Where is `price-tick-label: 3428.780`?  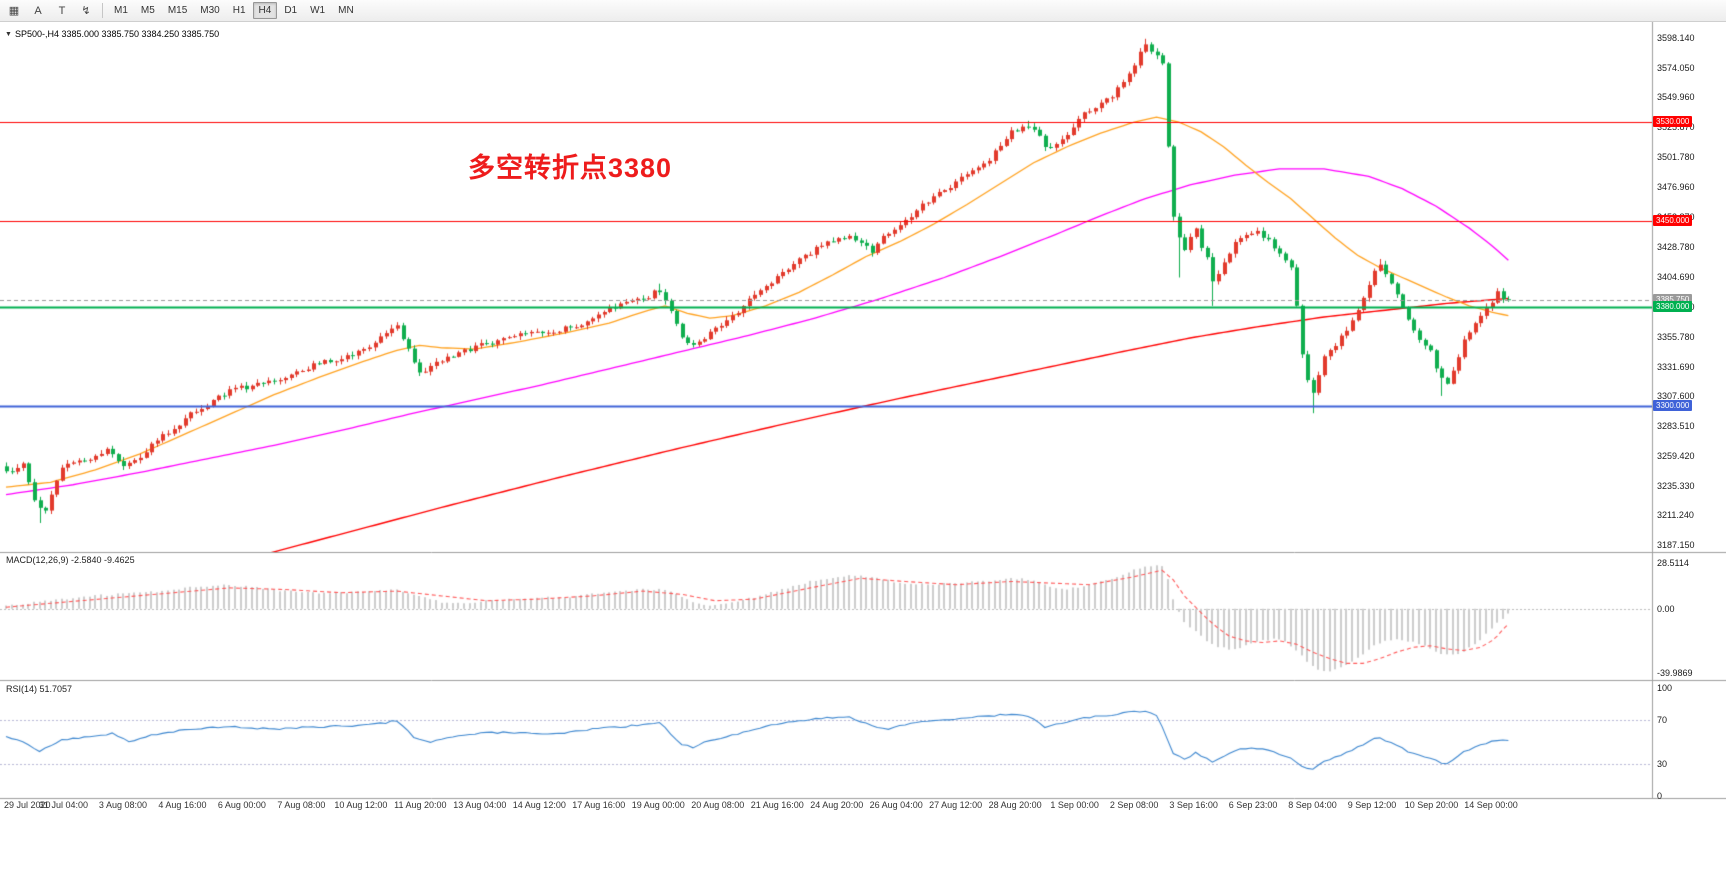 price-tick-label: 3428.780 is located at coordinates (1676, 246).